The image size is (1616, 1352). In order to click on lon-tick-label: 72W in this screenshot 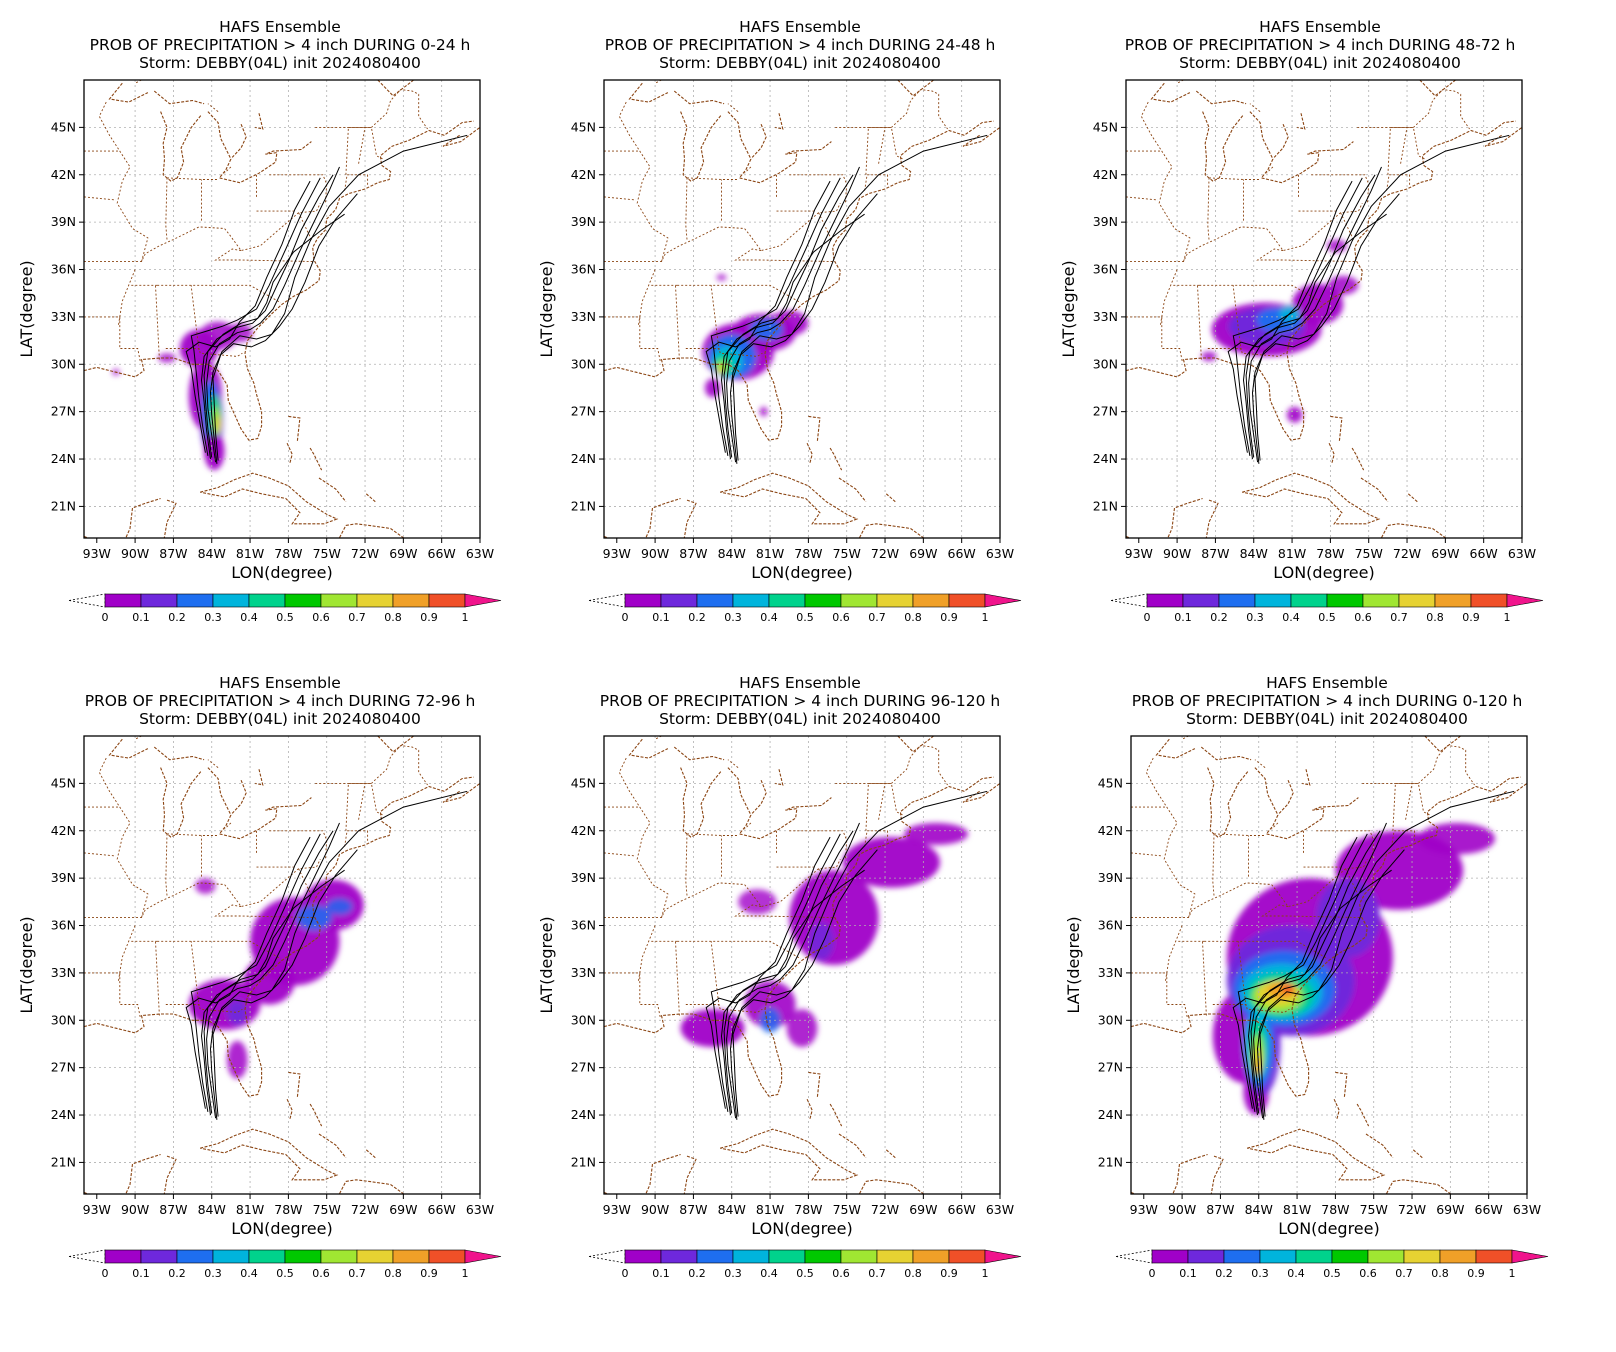, I will do `click(885, 553)`.